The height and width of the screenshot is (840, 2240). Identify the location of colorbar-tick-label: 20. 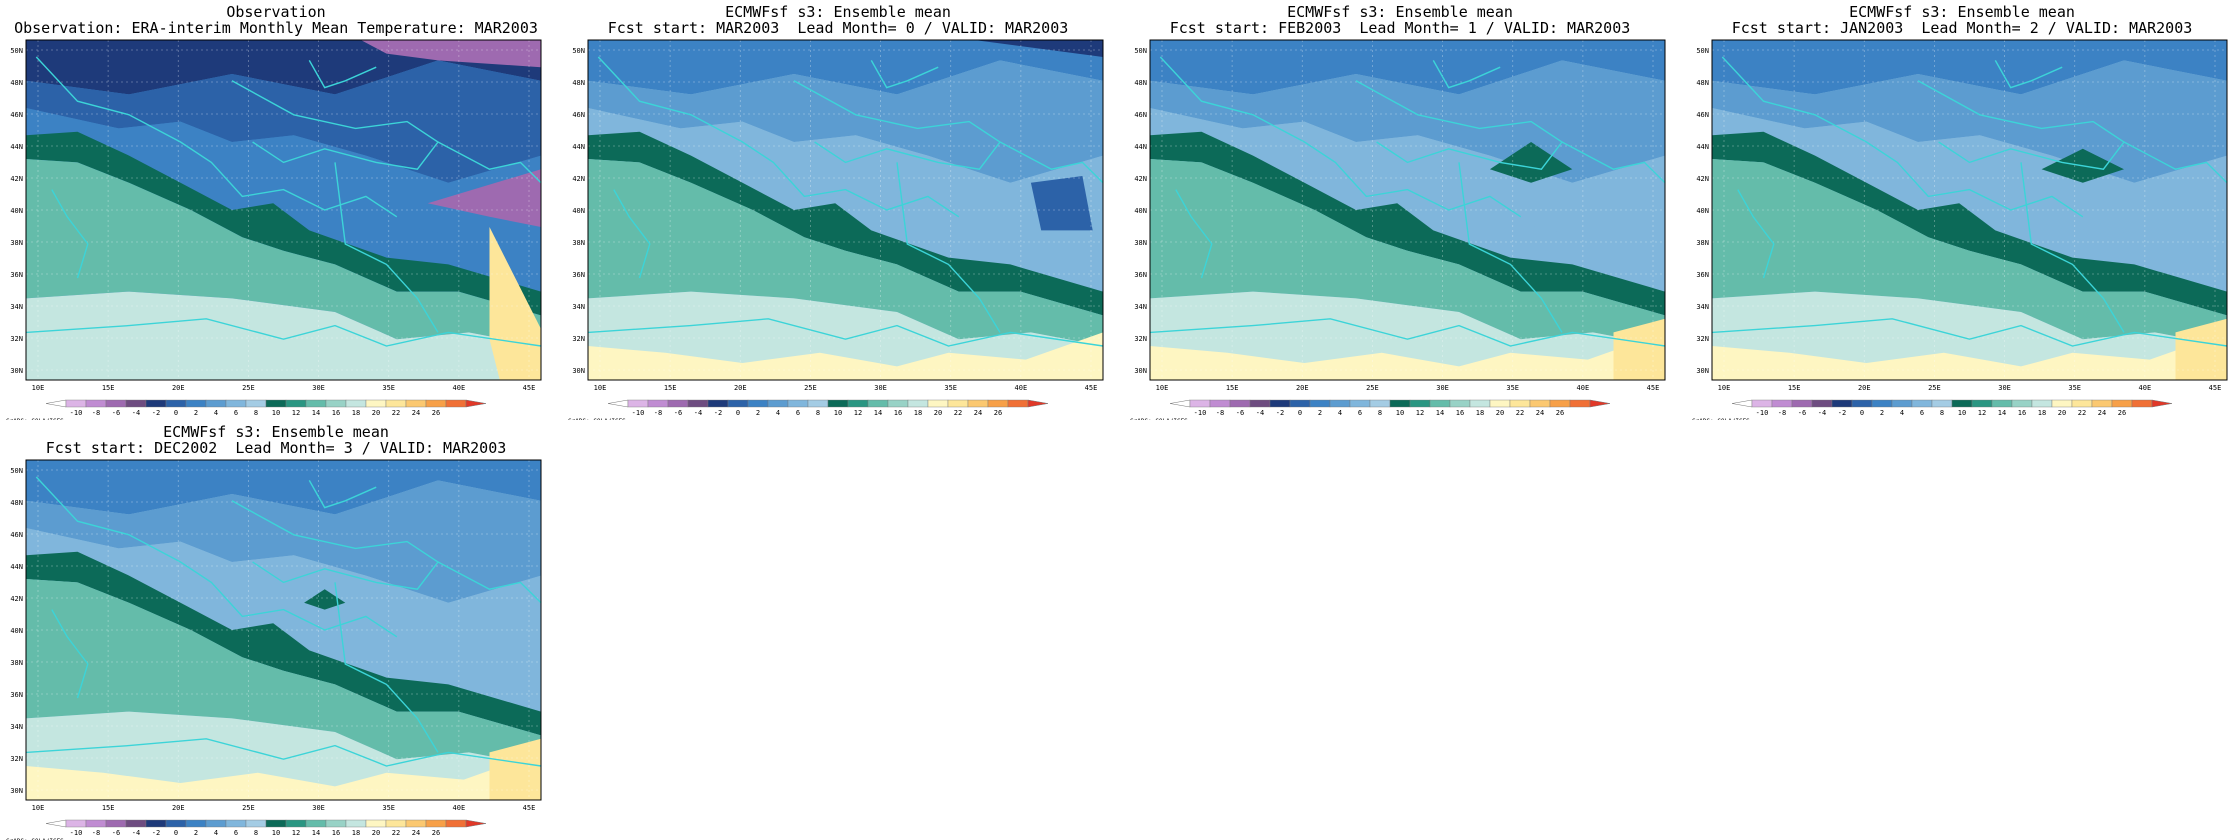
(2062, 413).